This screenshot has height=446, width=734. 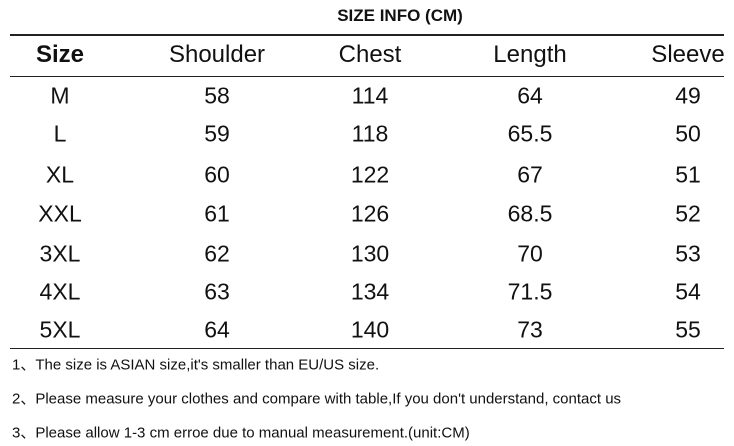 What do you see at coordinates (688, 329) in the screenshot?
I see `table-cell: 55` at bounding box center [688, 329].